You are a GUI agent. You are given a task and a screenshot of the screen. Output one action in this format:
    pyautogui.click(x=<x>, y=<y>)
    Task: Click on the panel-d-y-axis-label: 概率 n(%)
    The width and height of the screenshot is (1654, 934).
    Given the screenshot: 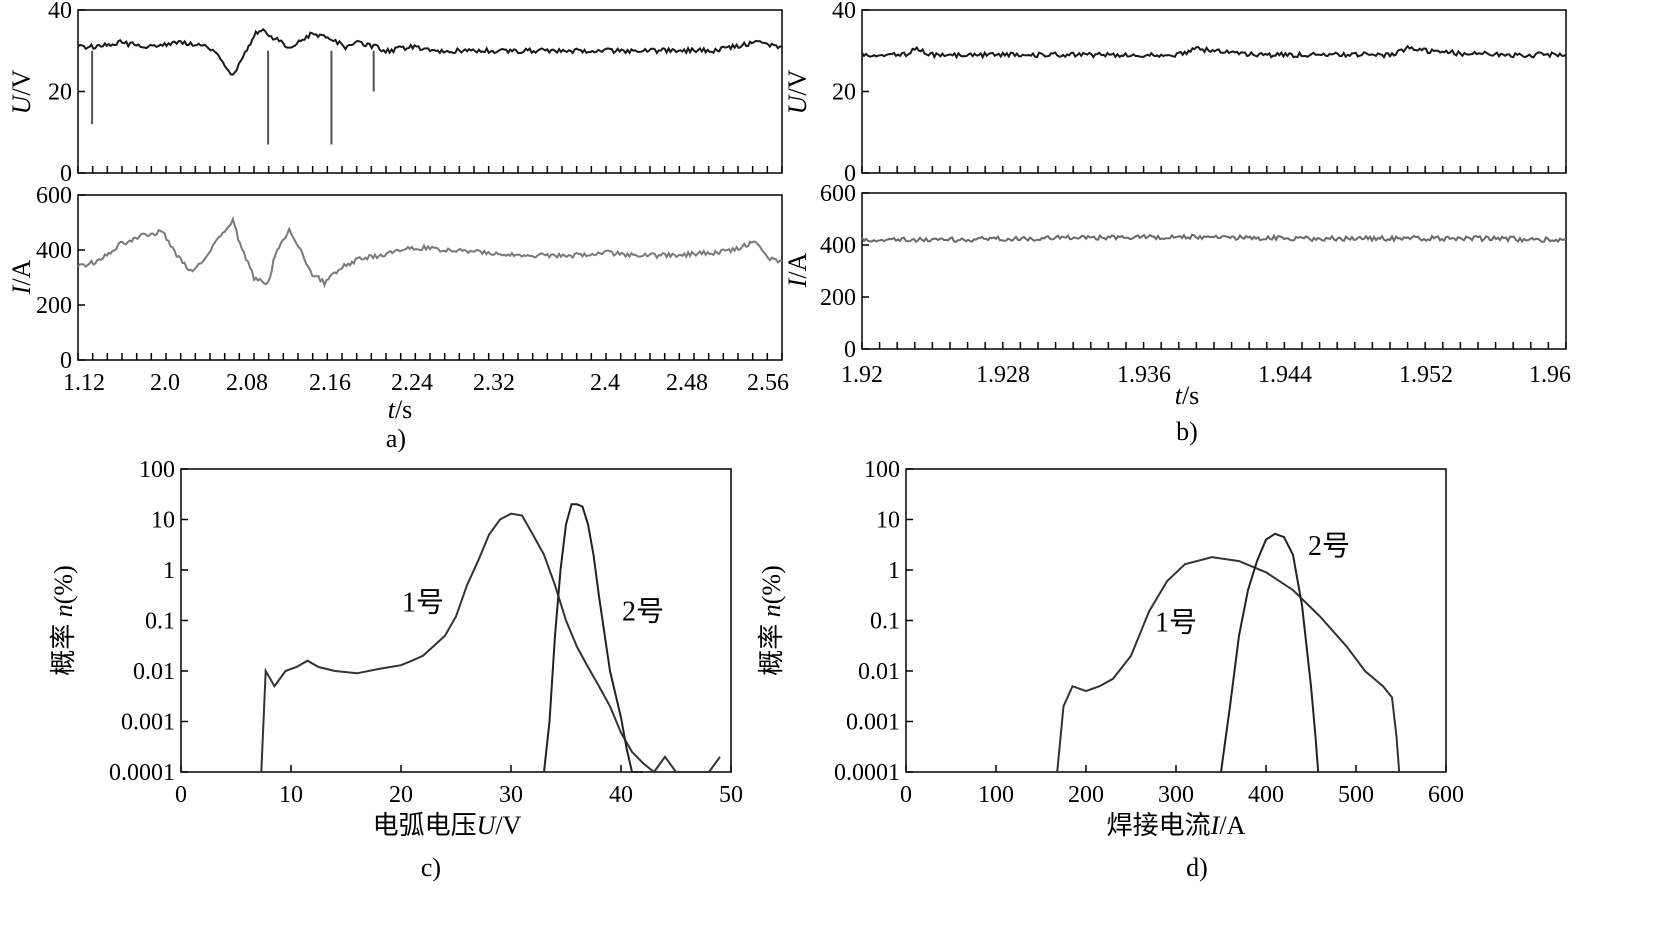 What is the action you would take?
    pyautogui.click(x=771, y=620)
    